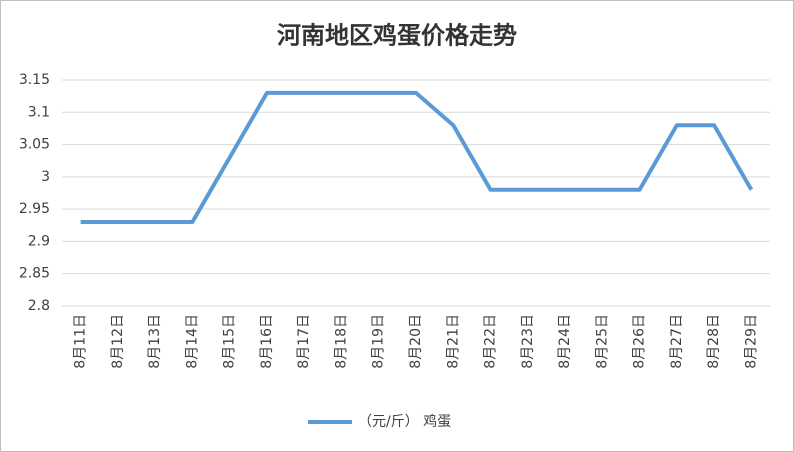 The image size is (794, 452). I want to click on x-tick-label: 8月18日, so click(341, 341).